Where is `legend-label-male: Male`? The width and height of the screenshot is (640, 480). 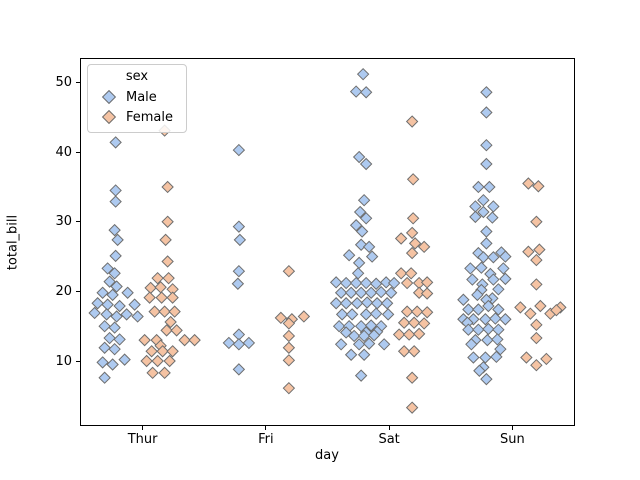
legend-label-male: Male is located at coordinates (141, 97).